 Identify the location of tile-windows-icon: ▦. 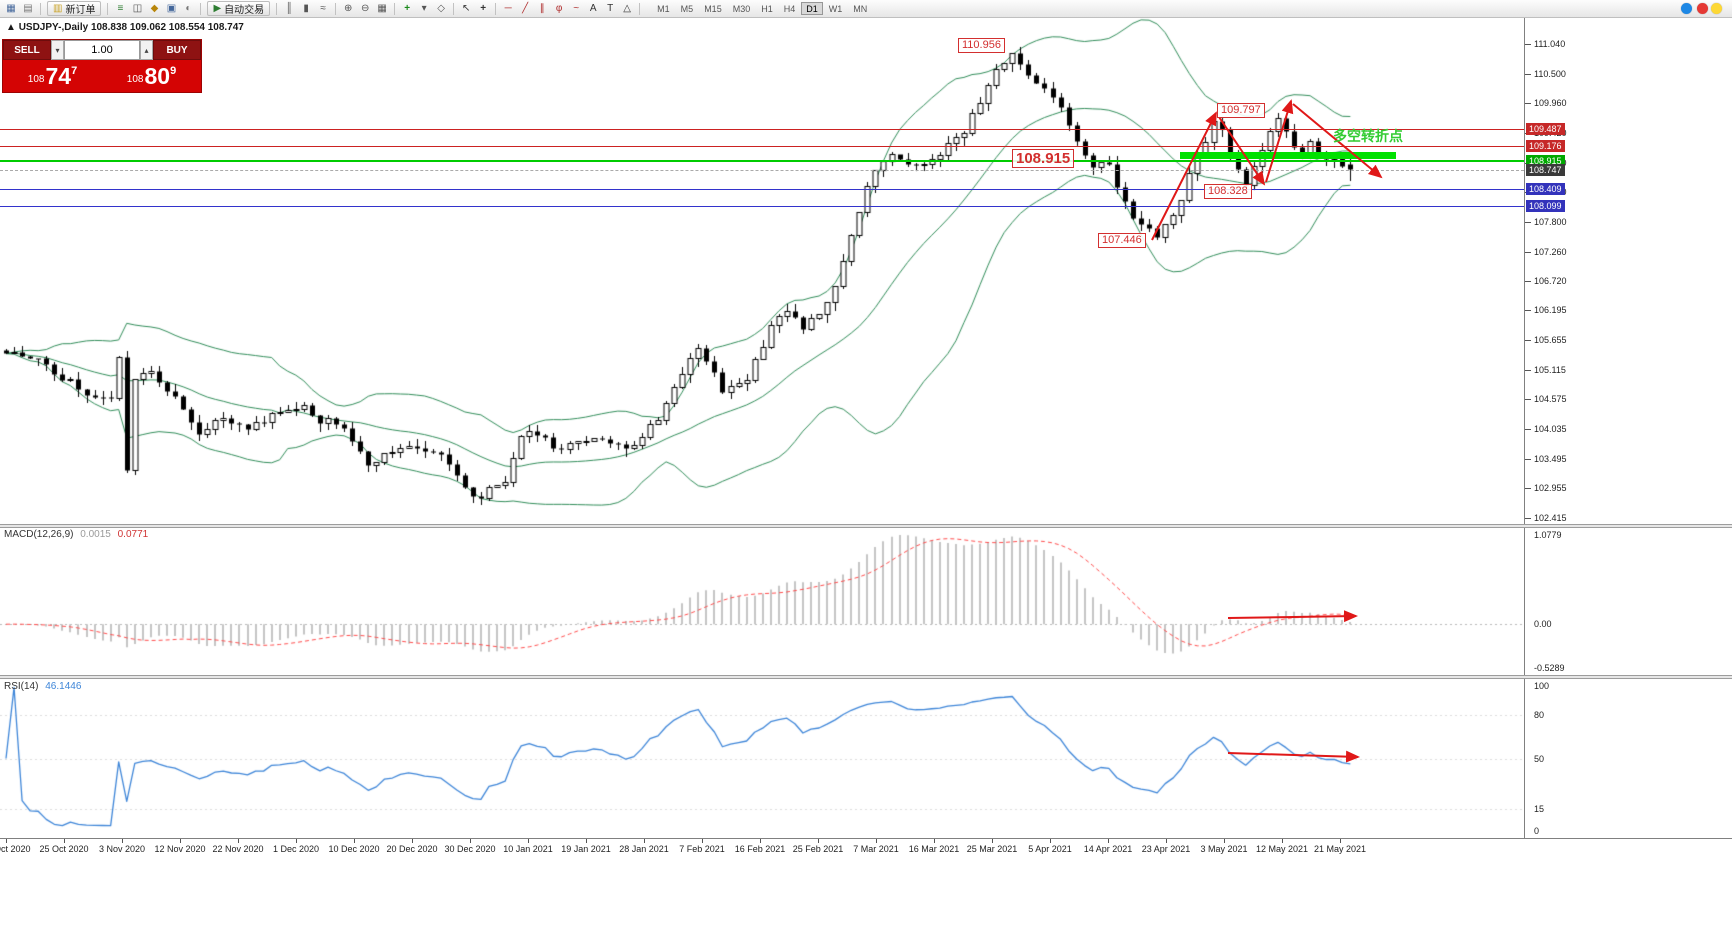
(382, 8).